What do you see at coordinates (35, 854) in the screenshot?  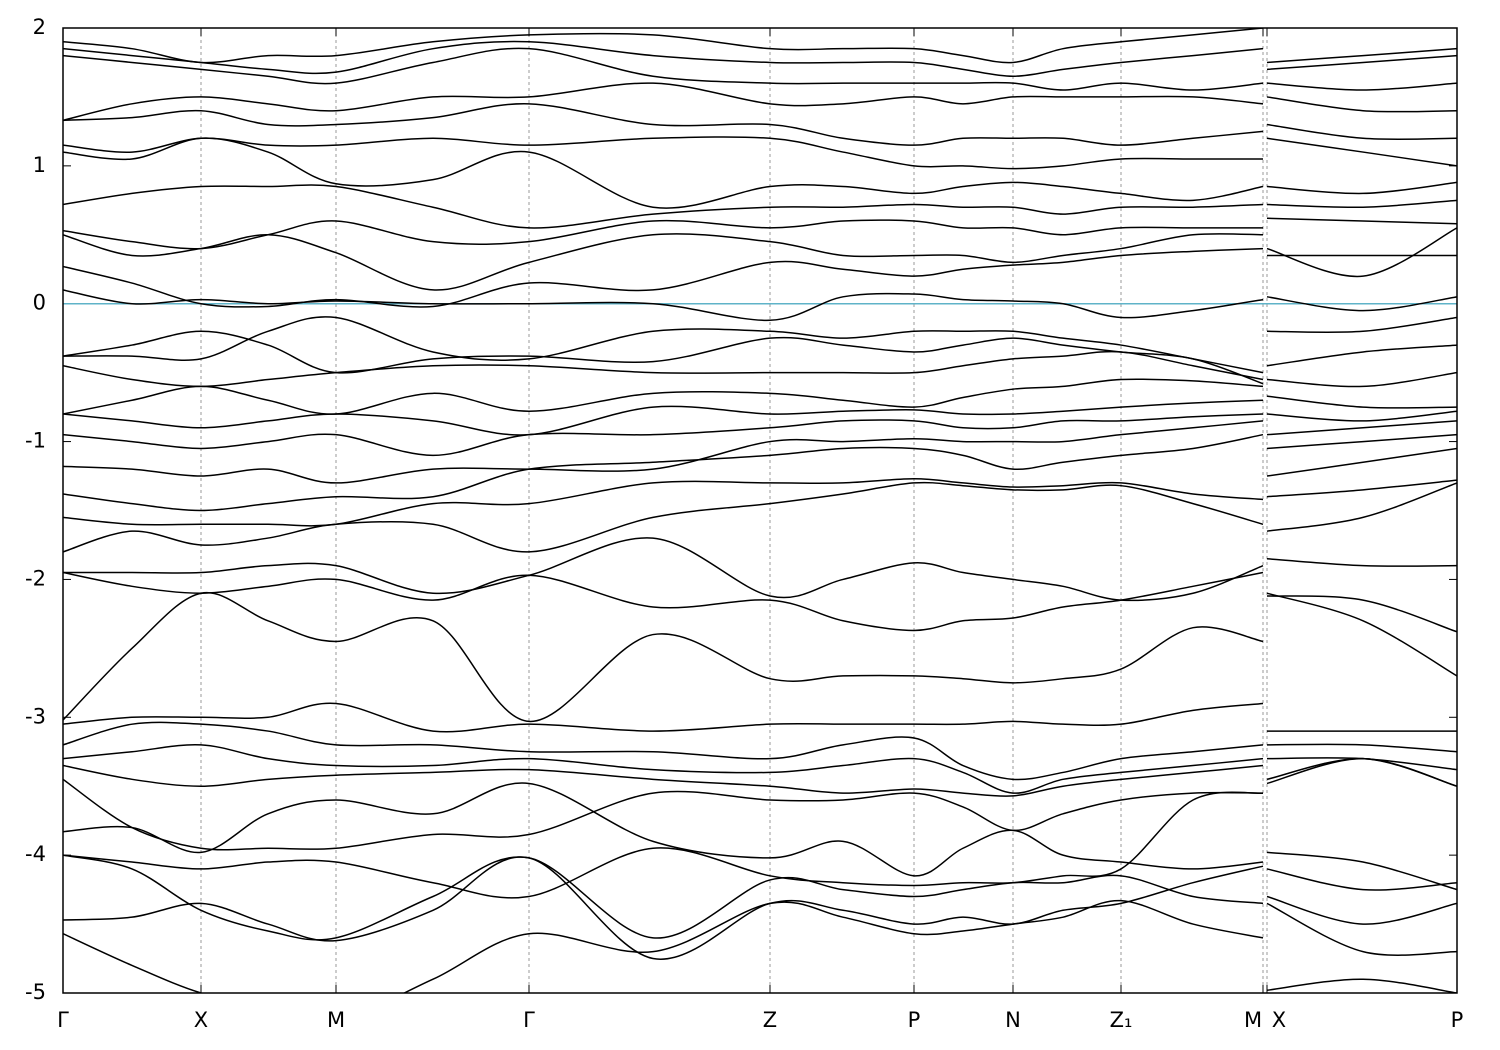 I see `y-tick-label: -4` at bounding box center [35, 854].